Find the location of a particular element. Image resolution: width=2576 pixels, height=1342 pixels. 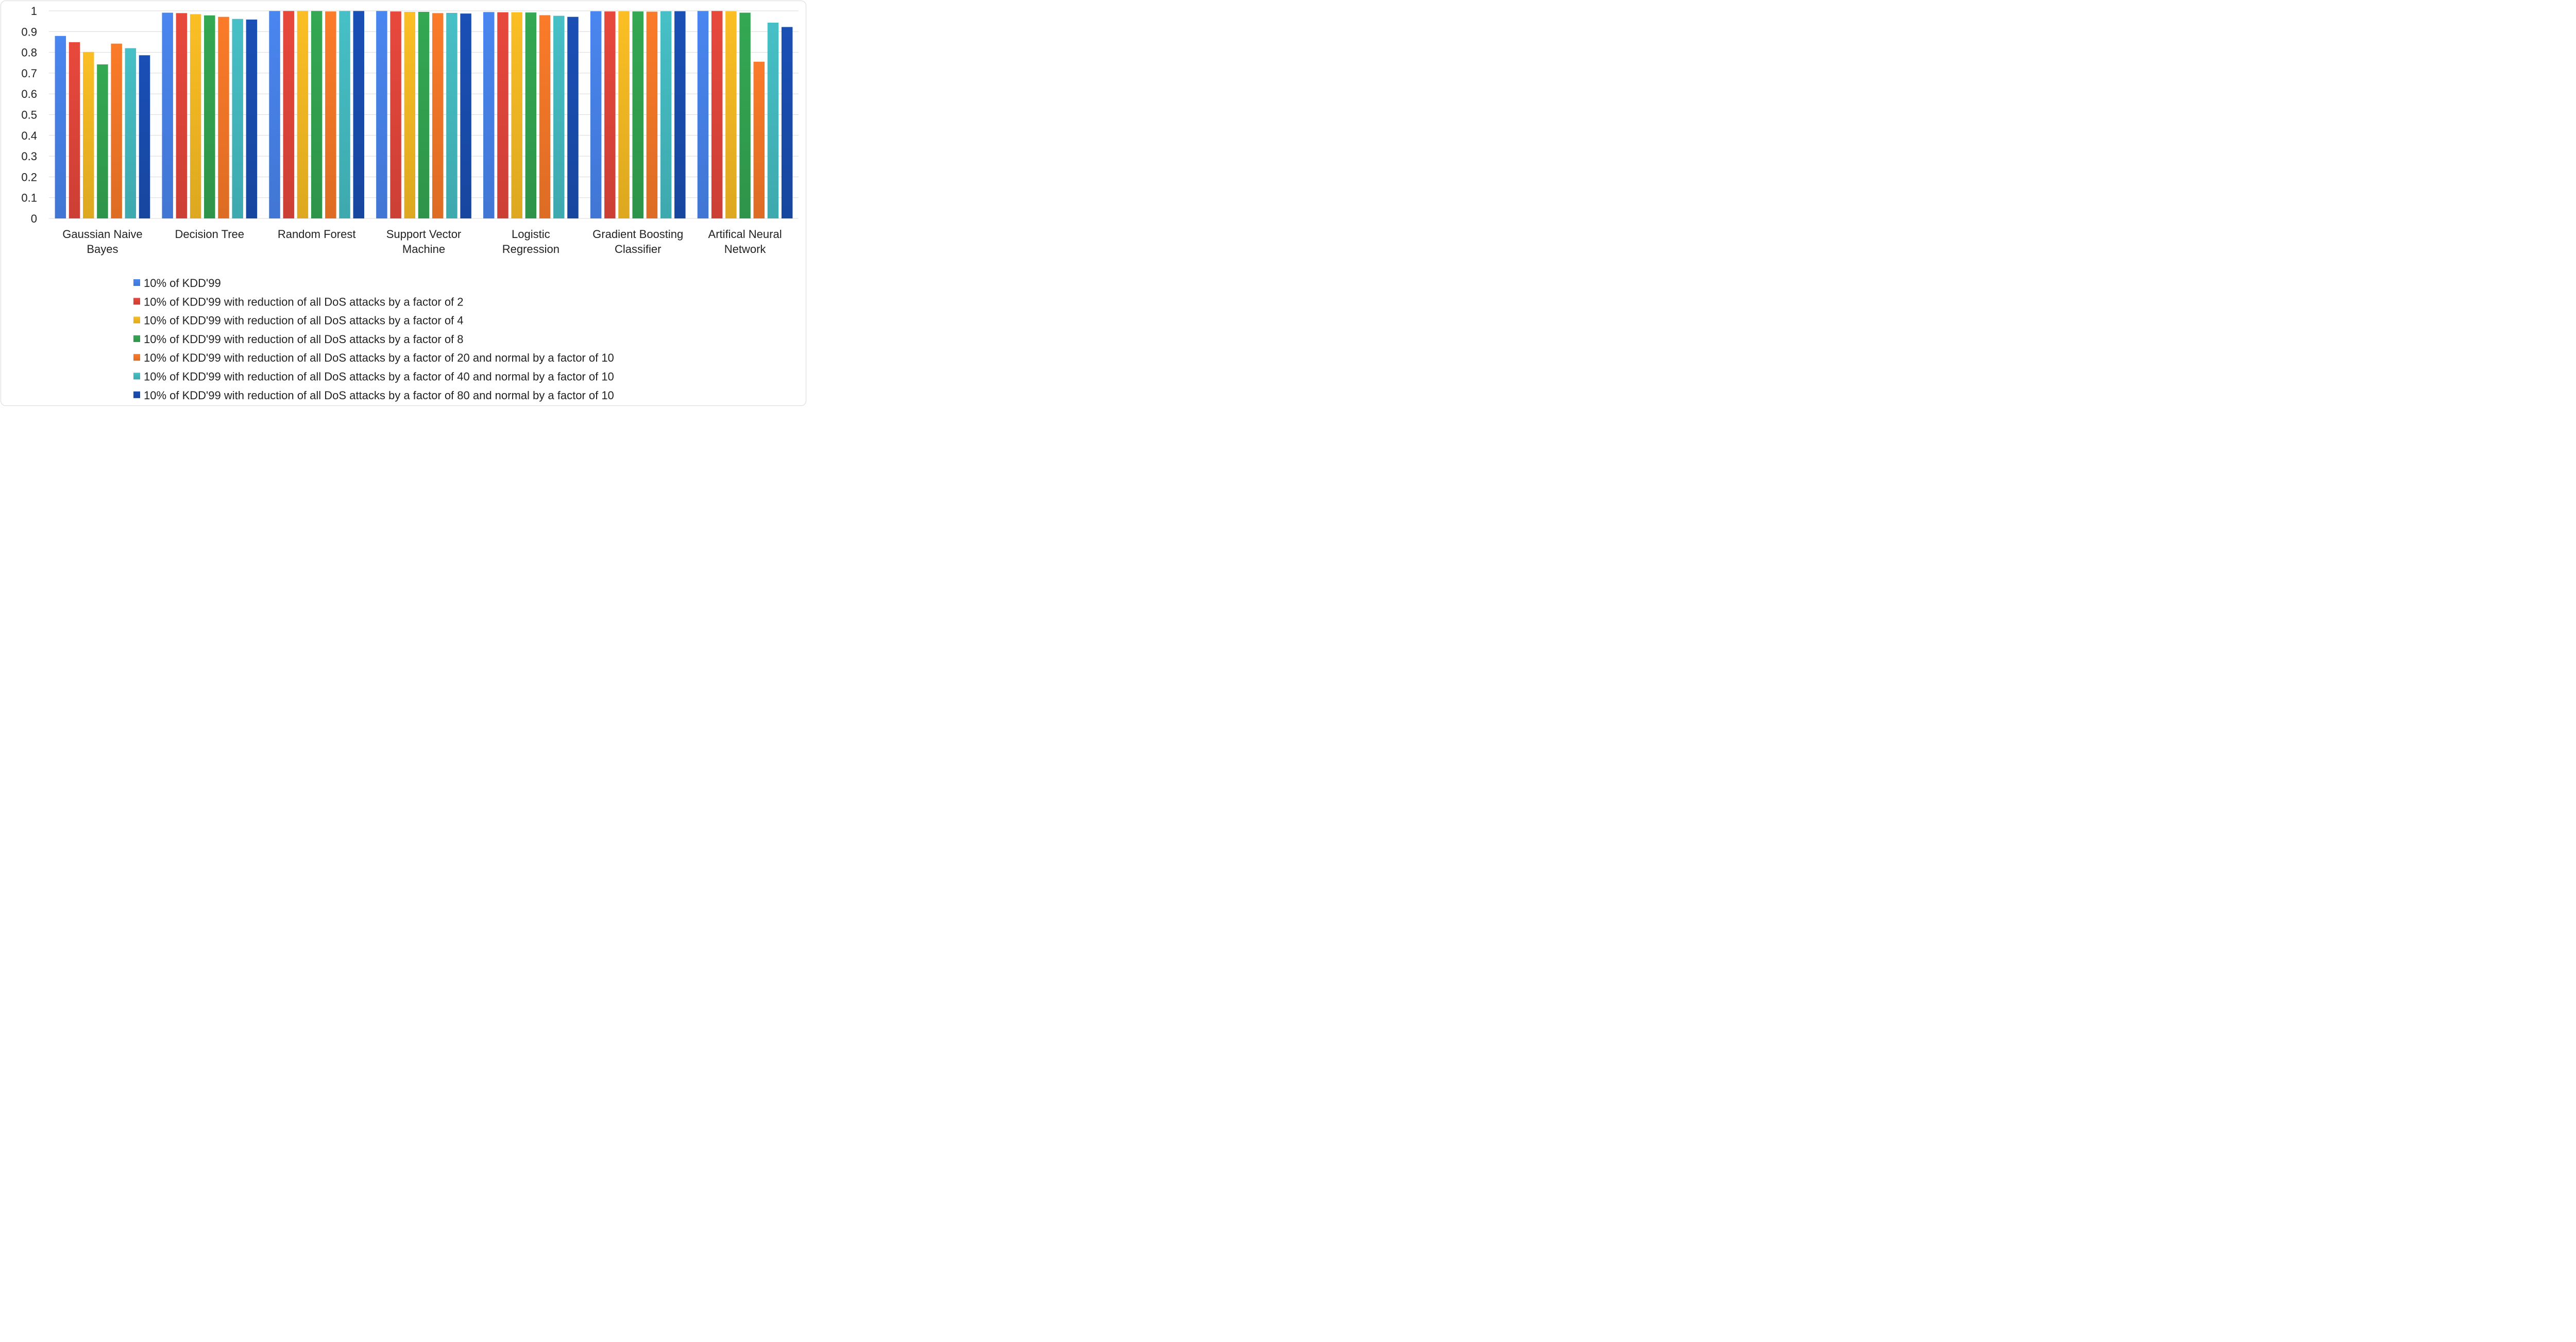

y-tick-label: 1 is located at coordinates (34, 11).